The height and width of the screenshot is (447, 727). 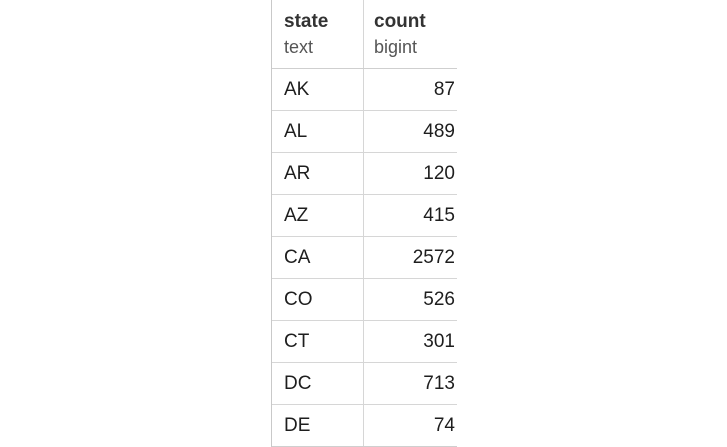 What do you see at coordinates (318, 257) in the screenshot?
I see `cell-state: CA` at bounding box center [318, 257].